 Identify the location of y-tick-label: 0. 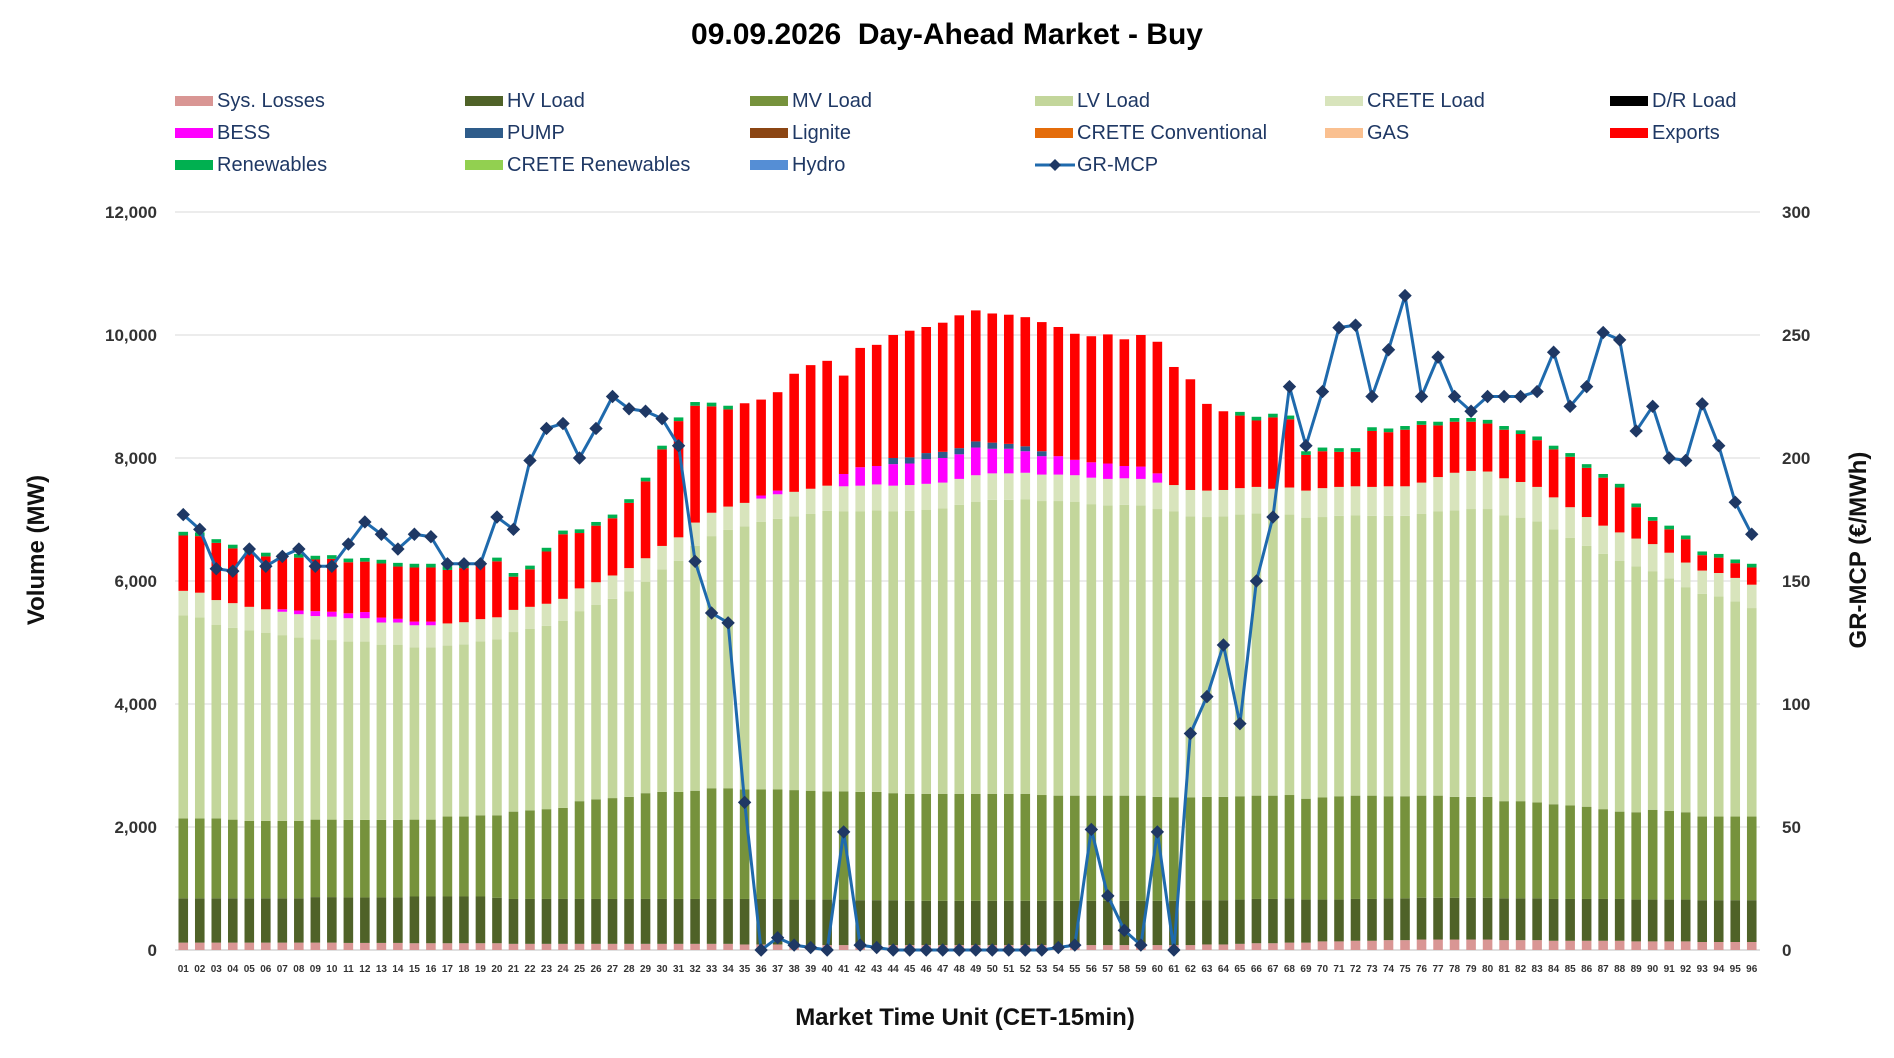
(152, 950).